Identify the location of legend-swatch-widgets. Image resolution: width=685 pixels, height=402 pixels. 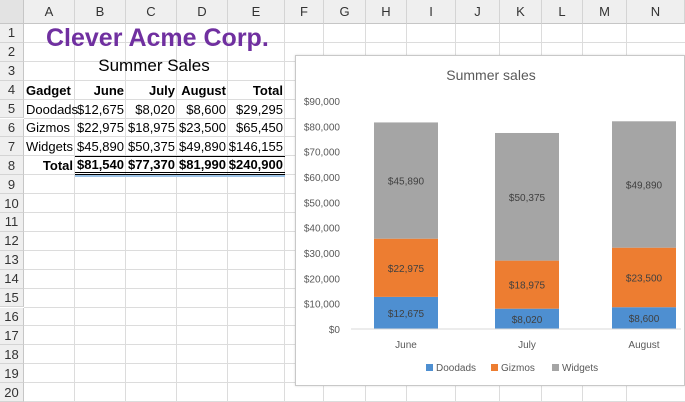
(555, 367).